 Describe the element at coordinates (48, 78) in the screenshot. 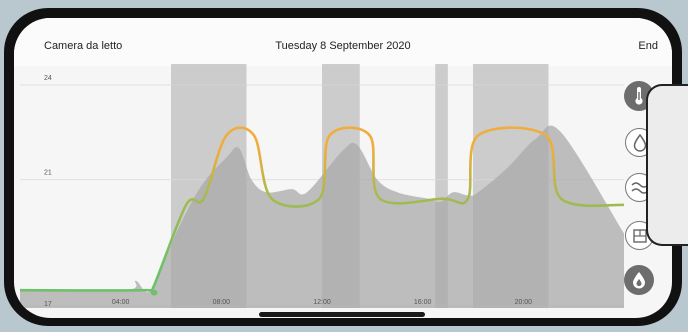

I see `y-tick-label: 24` at that location.